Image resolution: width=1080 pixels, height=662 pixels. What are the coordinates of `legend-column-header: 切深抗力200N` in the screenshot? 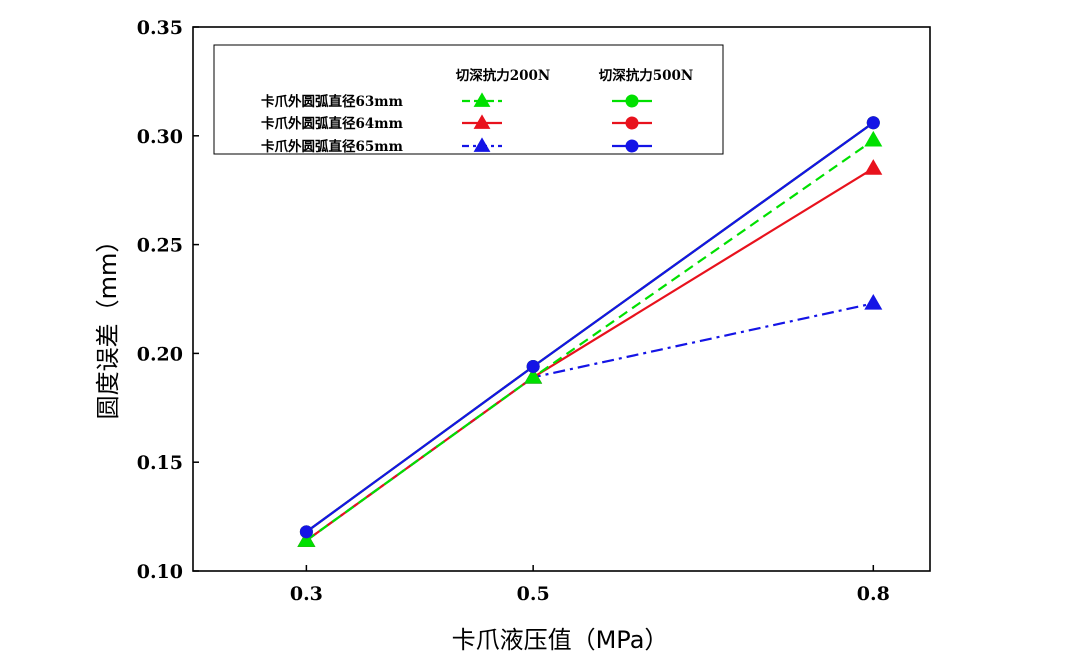 It's located at (503, 75).